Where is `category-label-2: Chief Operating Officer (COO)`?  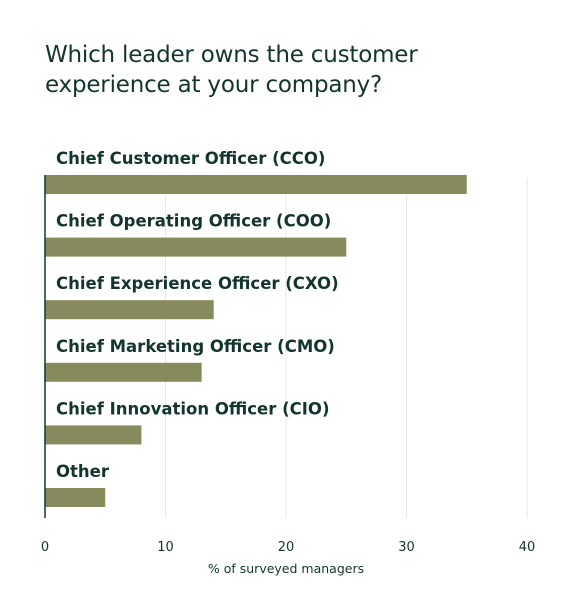 category-label-2: Chief Operating Officer (COO) is located at coordinates (193, 221).